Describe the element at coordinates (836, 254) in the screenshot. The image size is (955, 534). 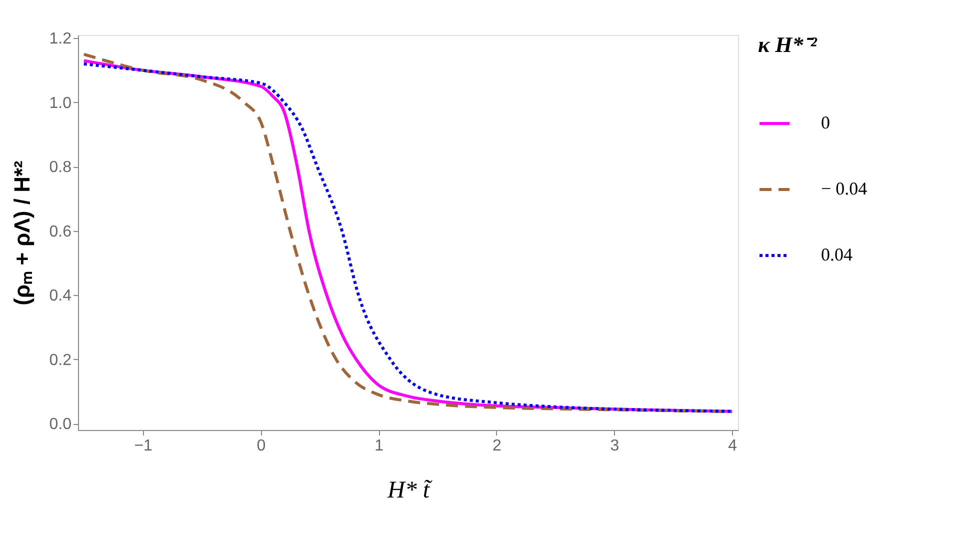
I see `legend-label: 0.04` at that location.